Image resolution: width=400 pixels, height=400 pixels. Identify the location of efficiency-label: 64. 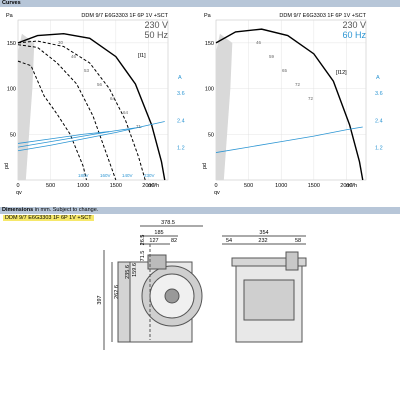
(113, 98).